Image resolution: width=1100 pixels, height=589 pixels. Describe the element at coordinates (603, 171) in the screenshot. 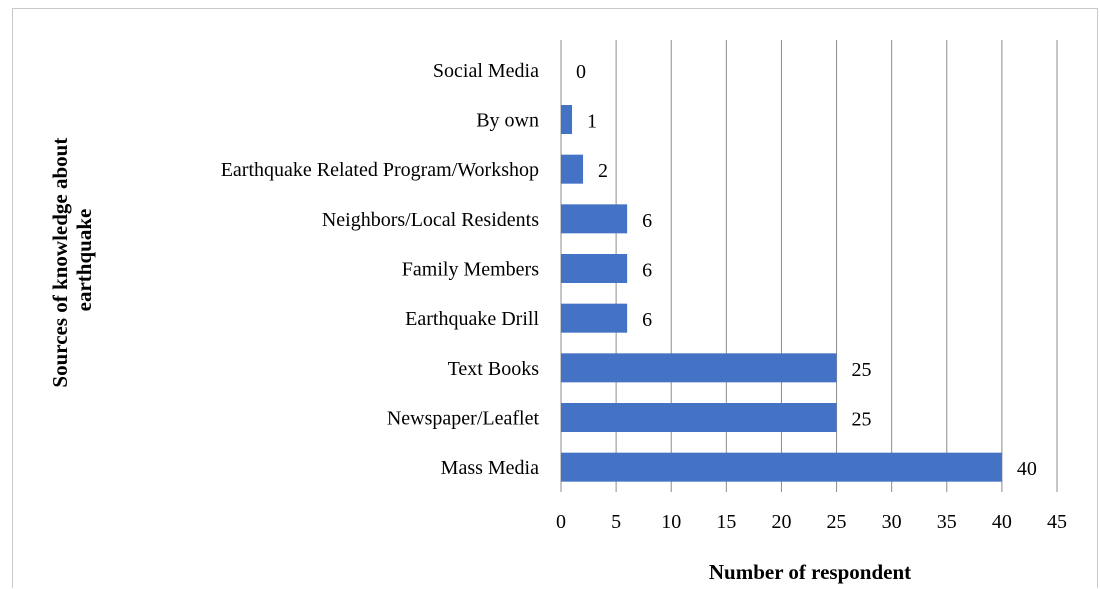

I see `data-label: 2` at that location.